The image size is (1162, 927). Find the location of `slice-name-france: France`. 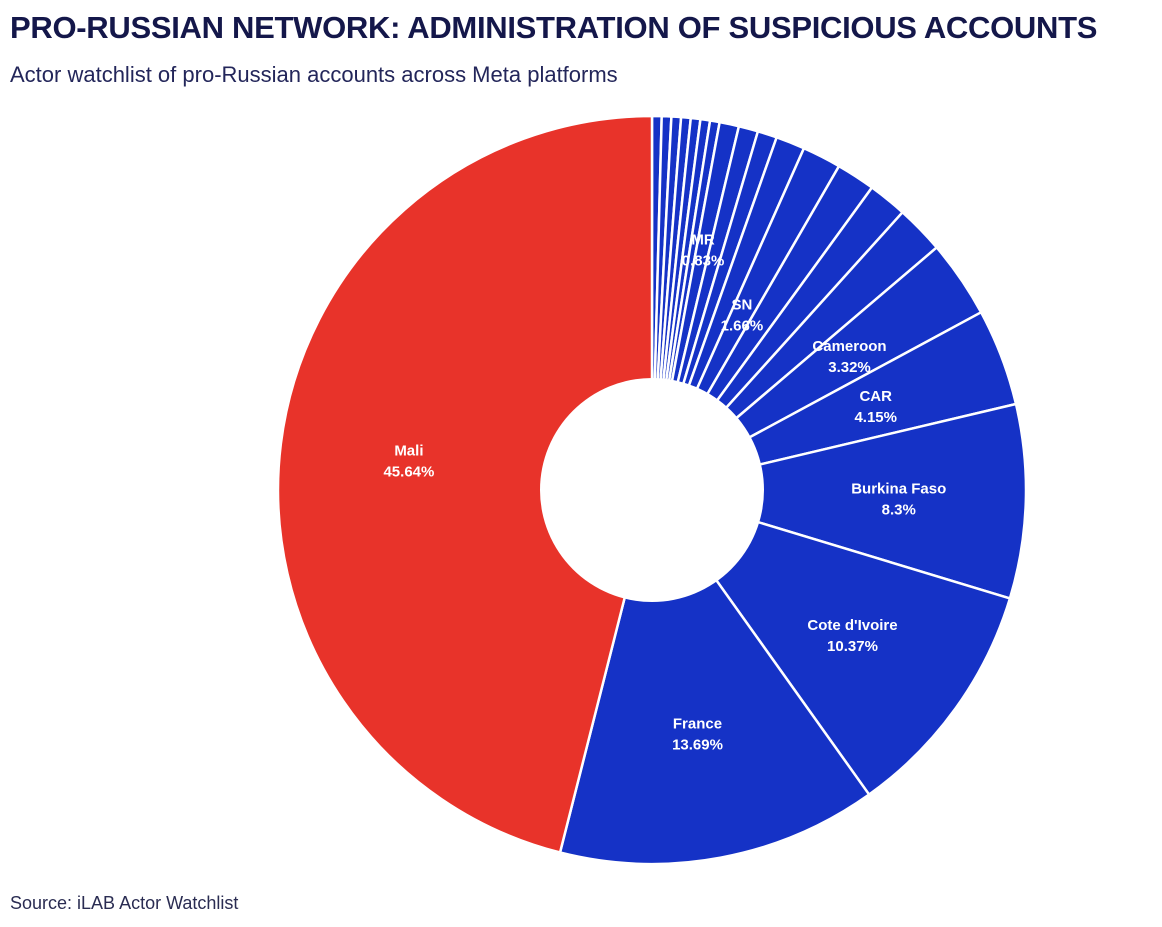

slice-name-france: France is located at coordinates (697, 724).